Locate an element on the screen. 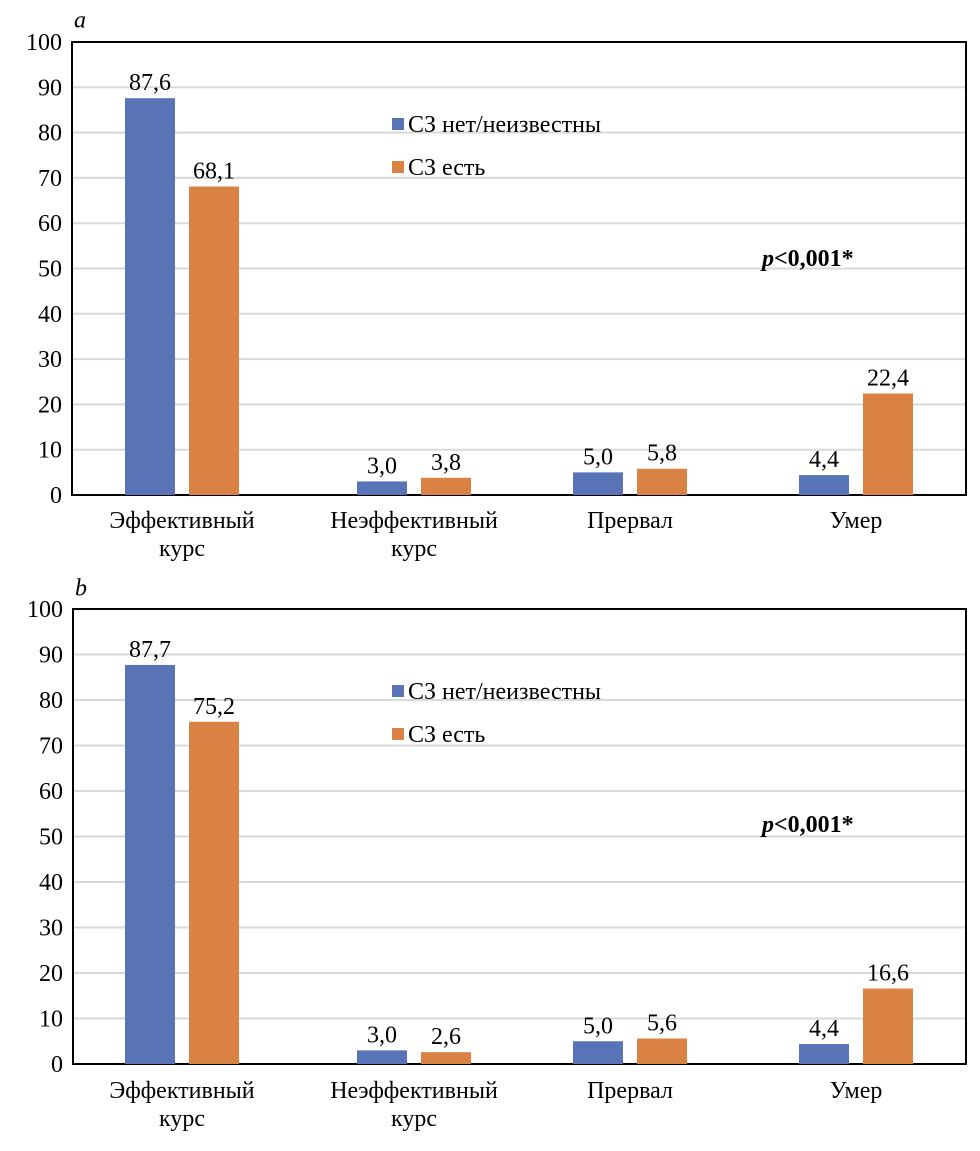 The width and height of the screenshot is (980, 1151). data-label: 75,2 is located at coordinates (214, 707).